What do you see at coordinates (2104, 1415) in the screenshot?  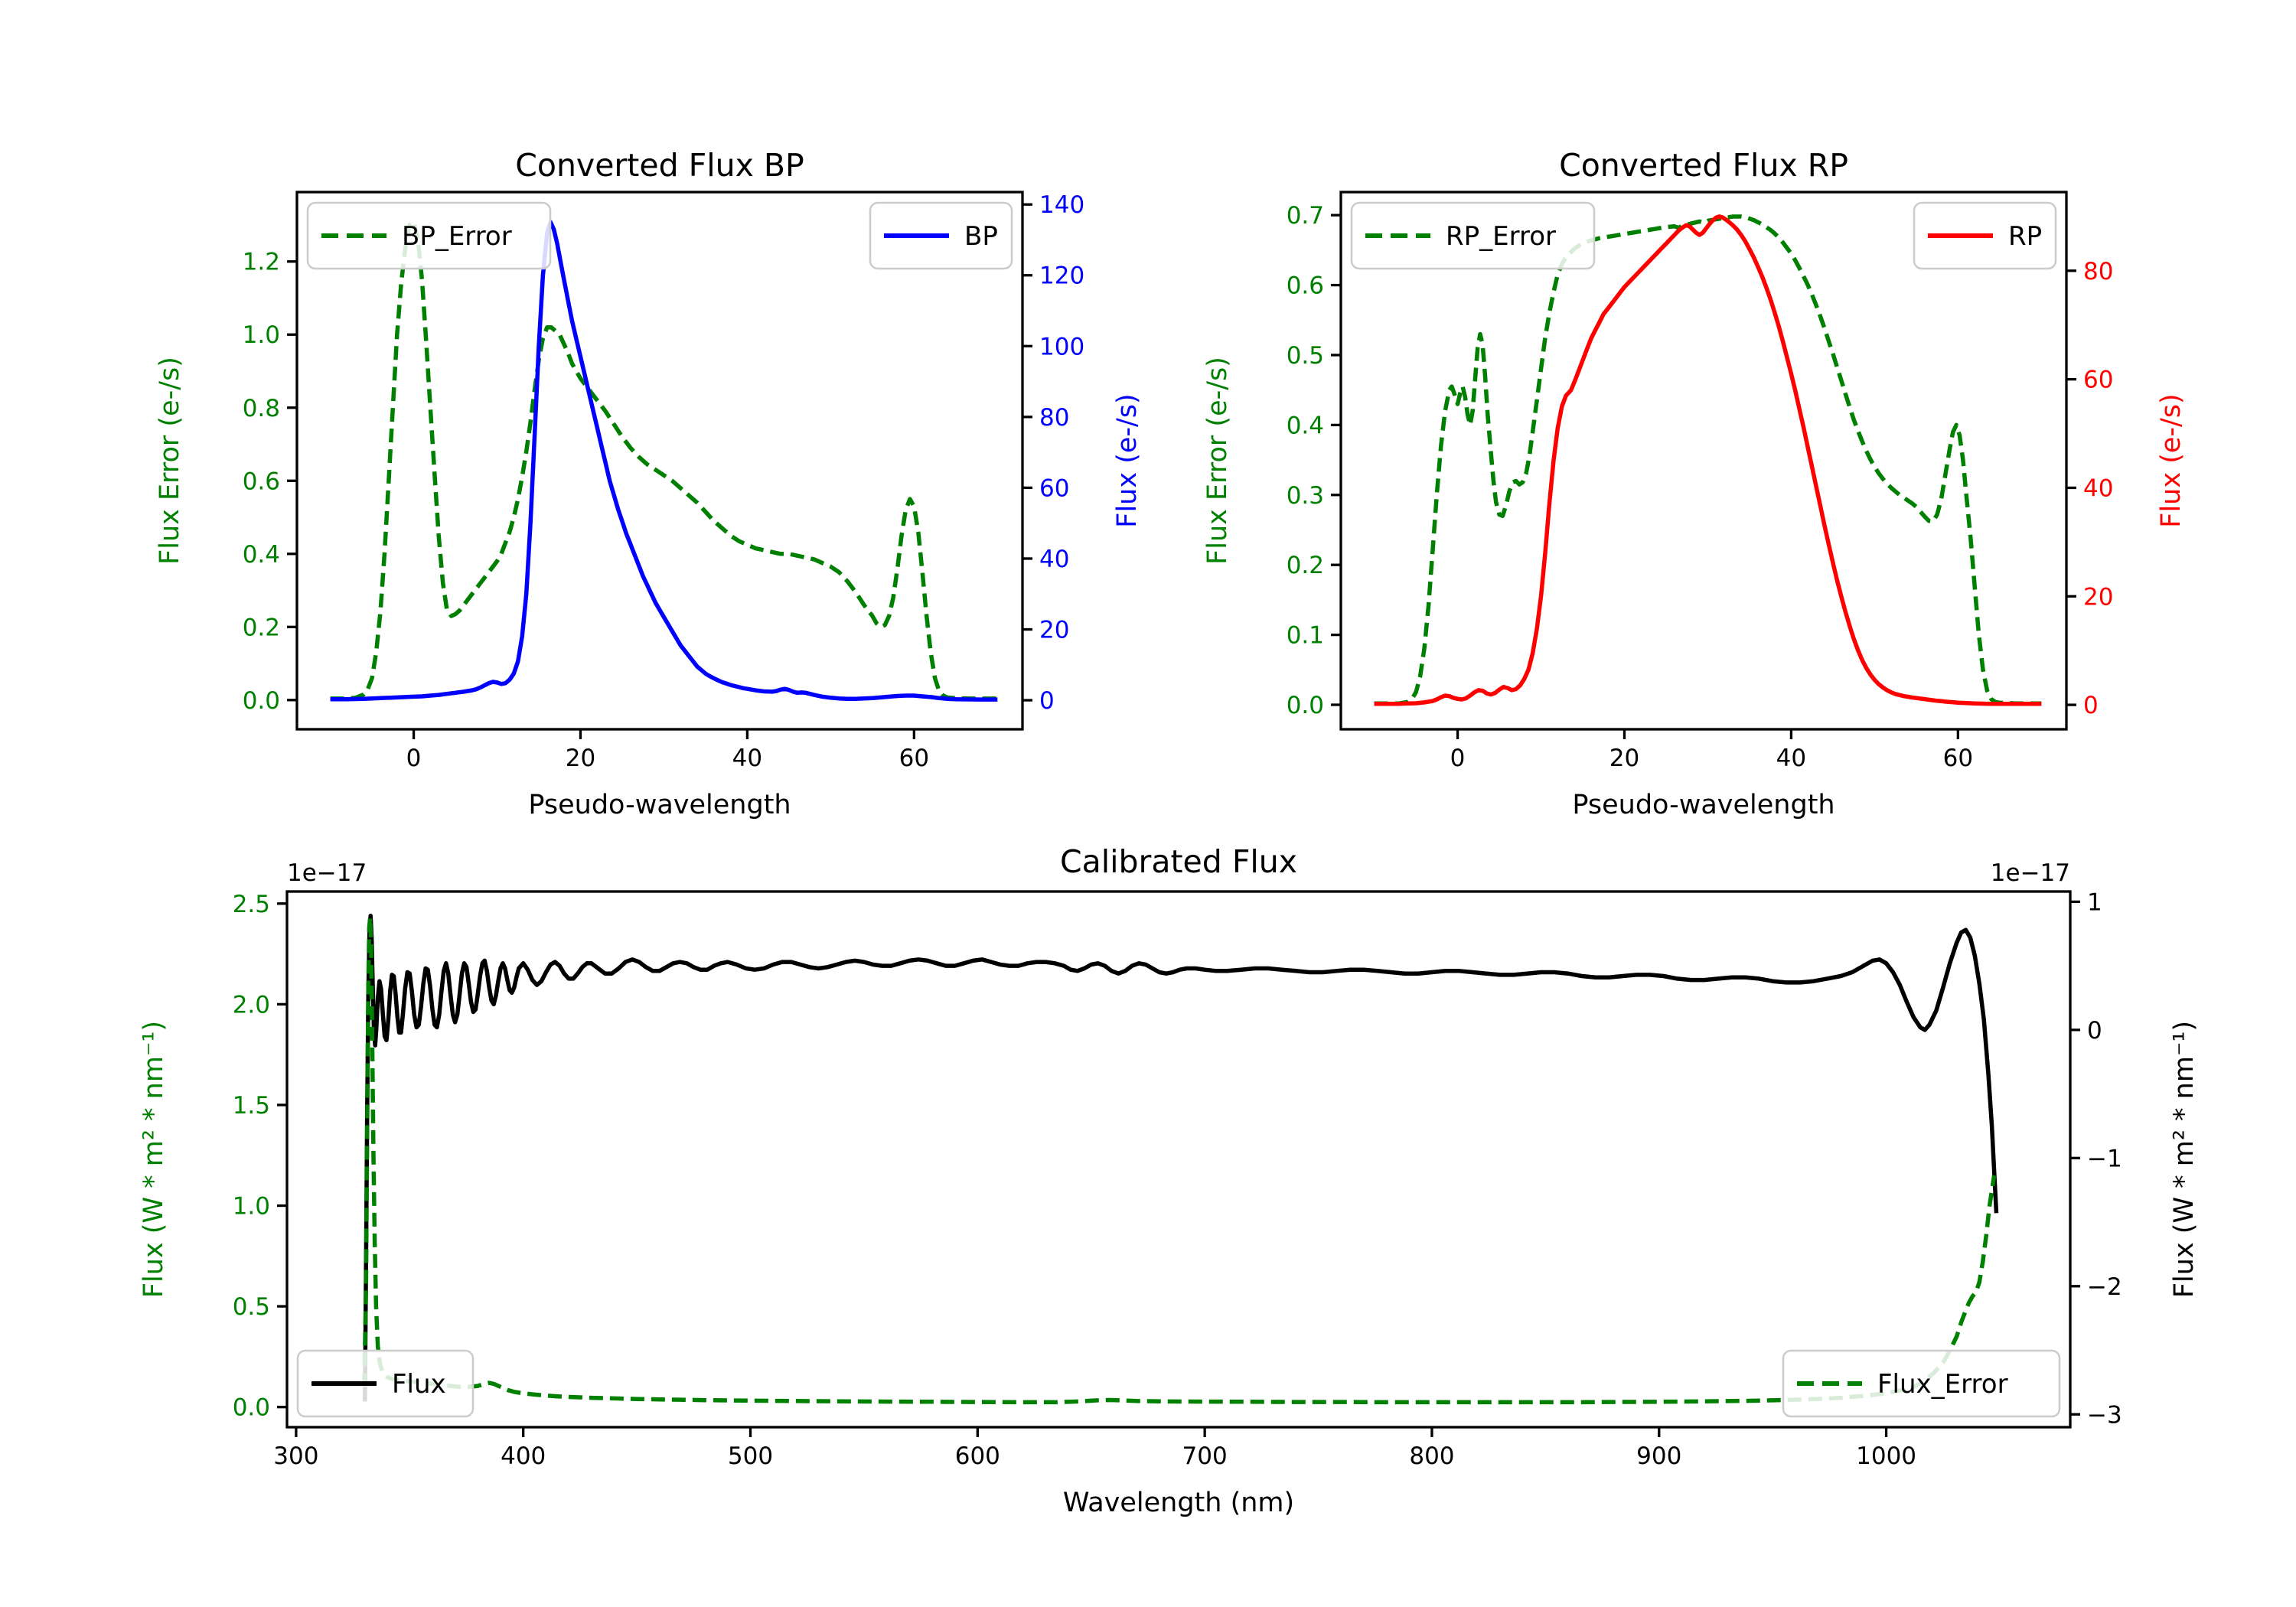 I see `right-y-tick-label: −3` at bounding box center [2104, 1415].